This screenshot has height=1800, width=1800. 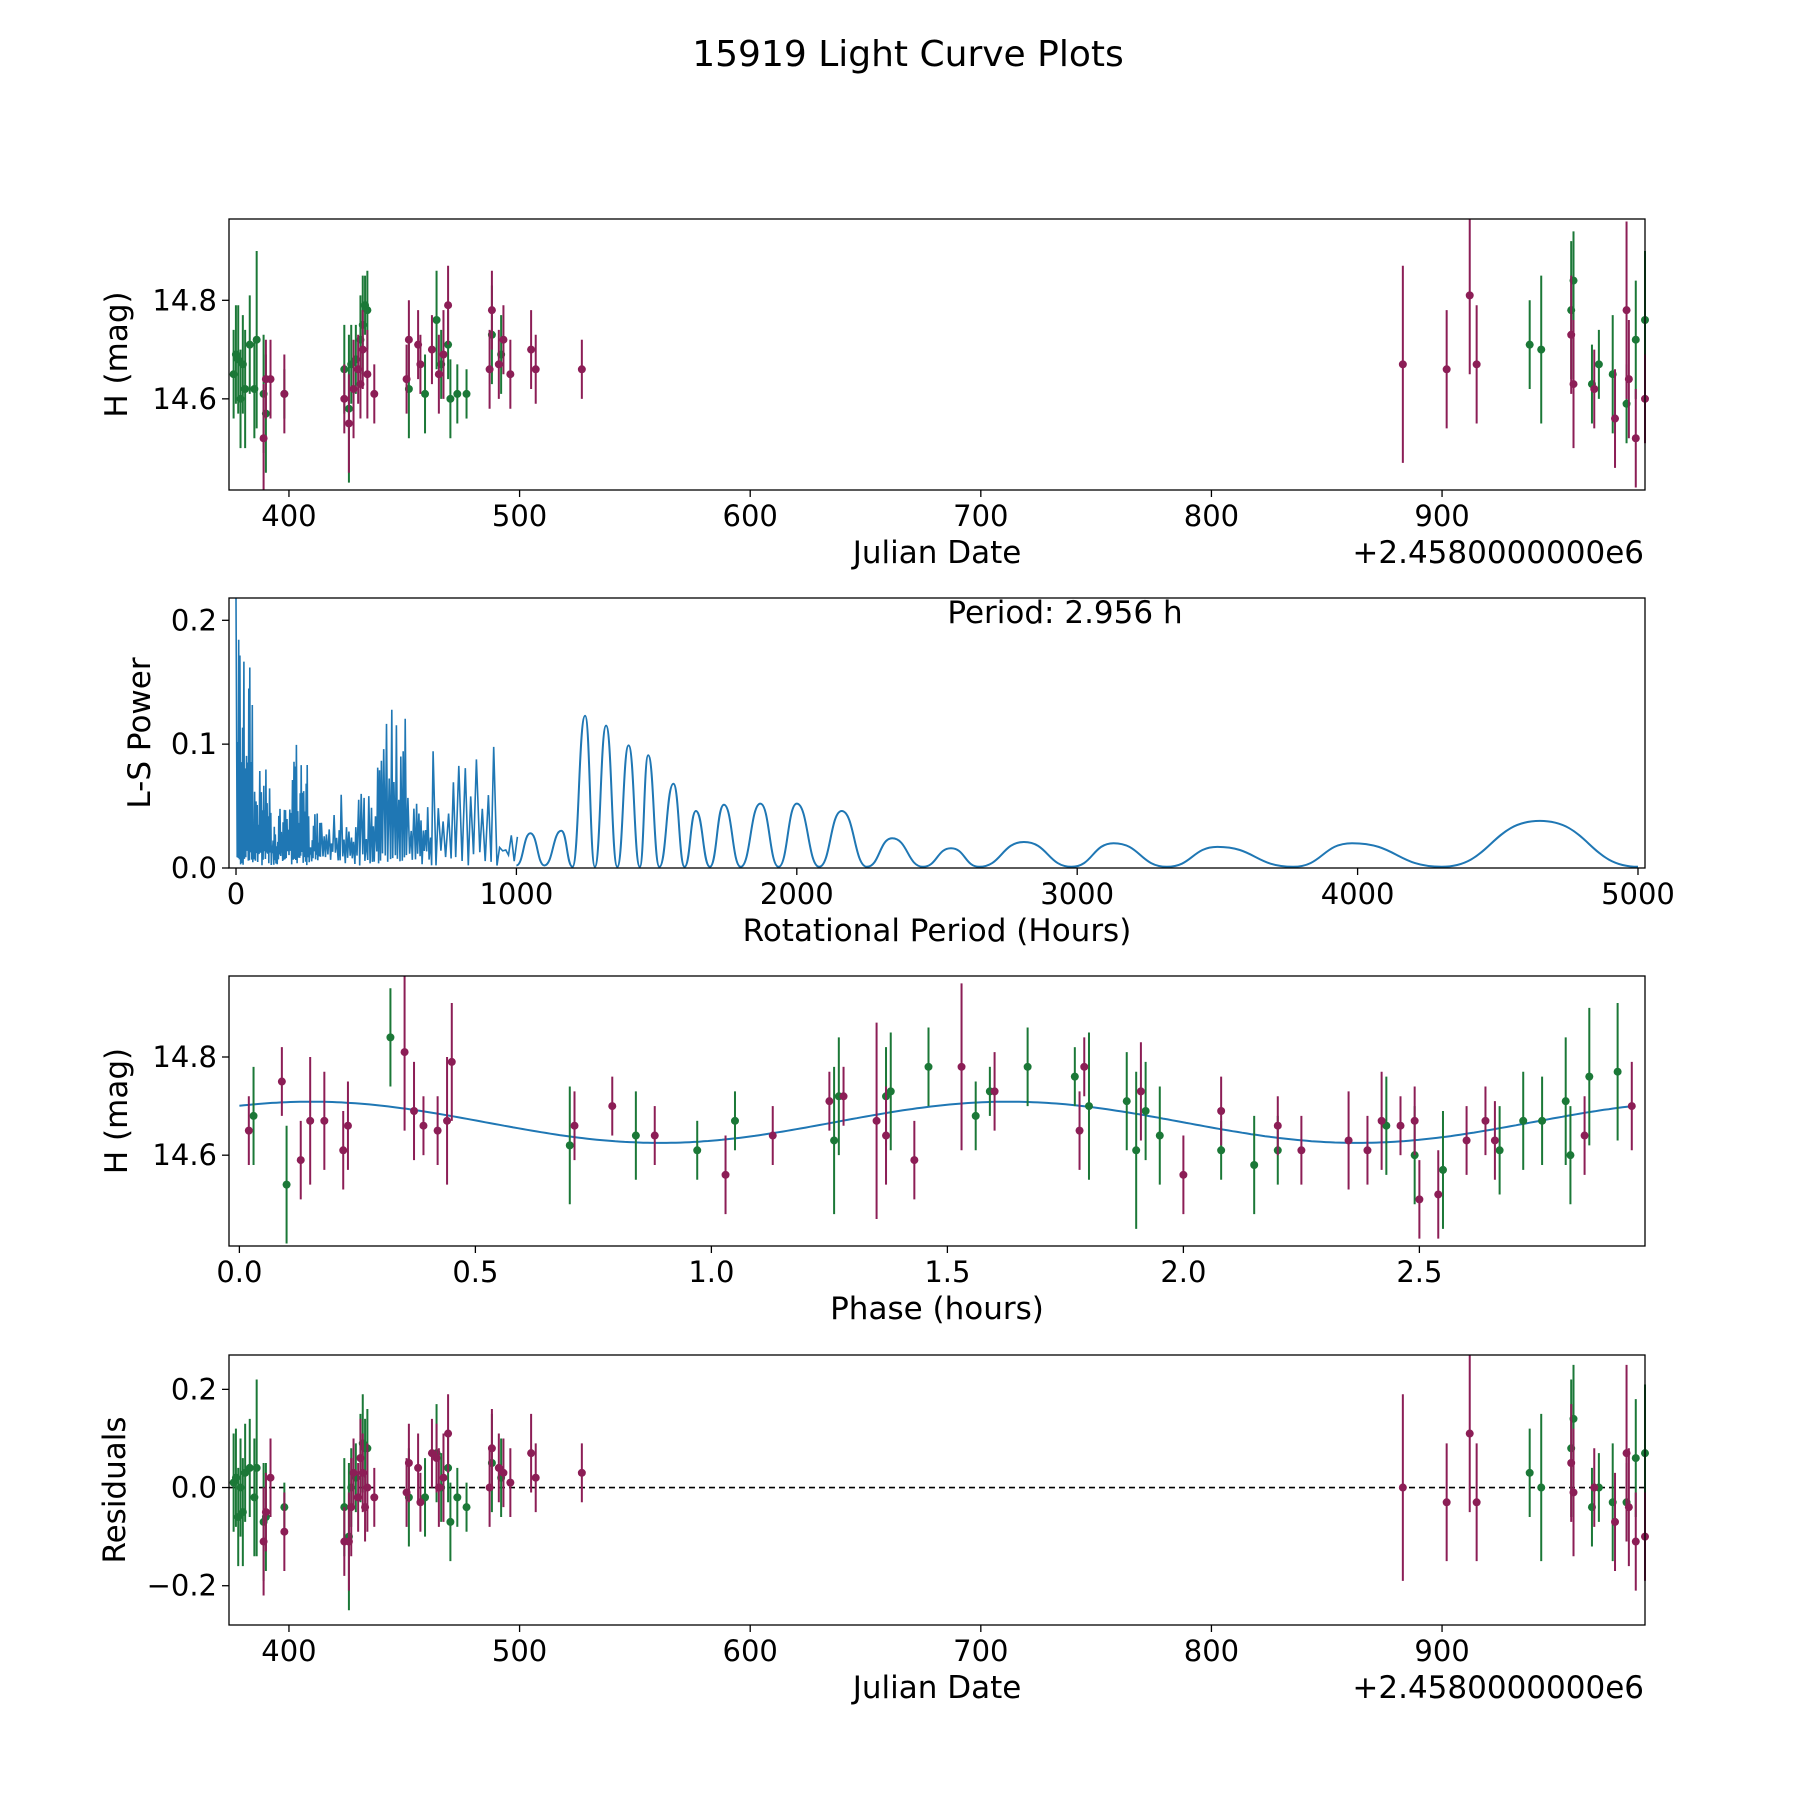 I want to click on lightcurve-y-axis-label: H (mag), so click(x=117, y=354).